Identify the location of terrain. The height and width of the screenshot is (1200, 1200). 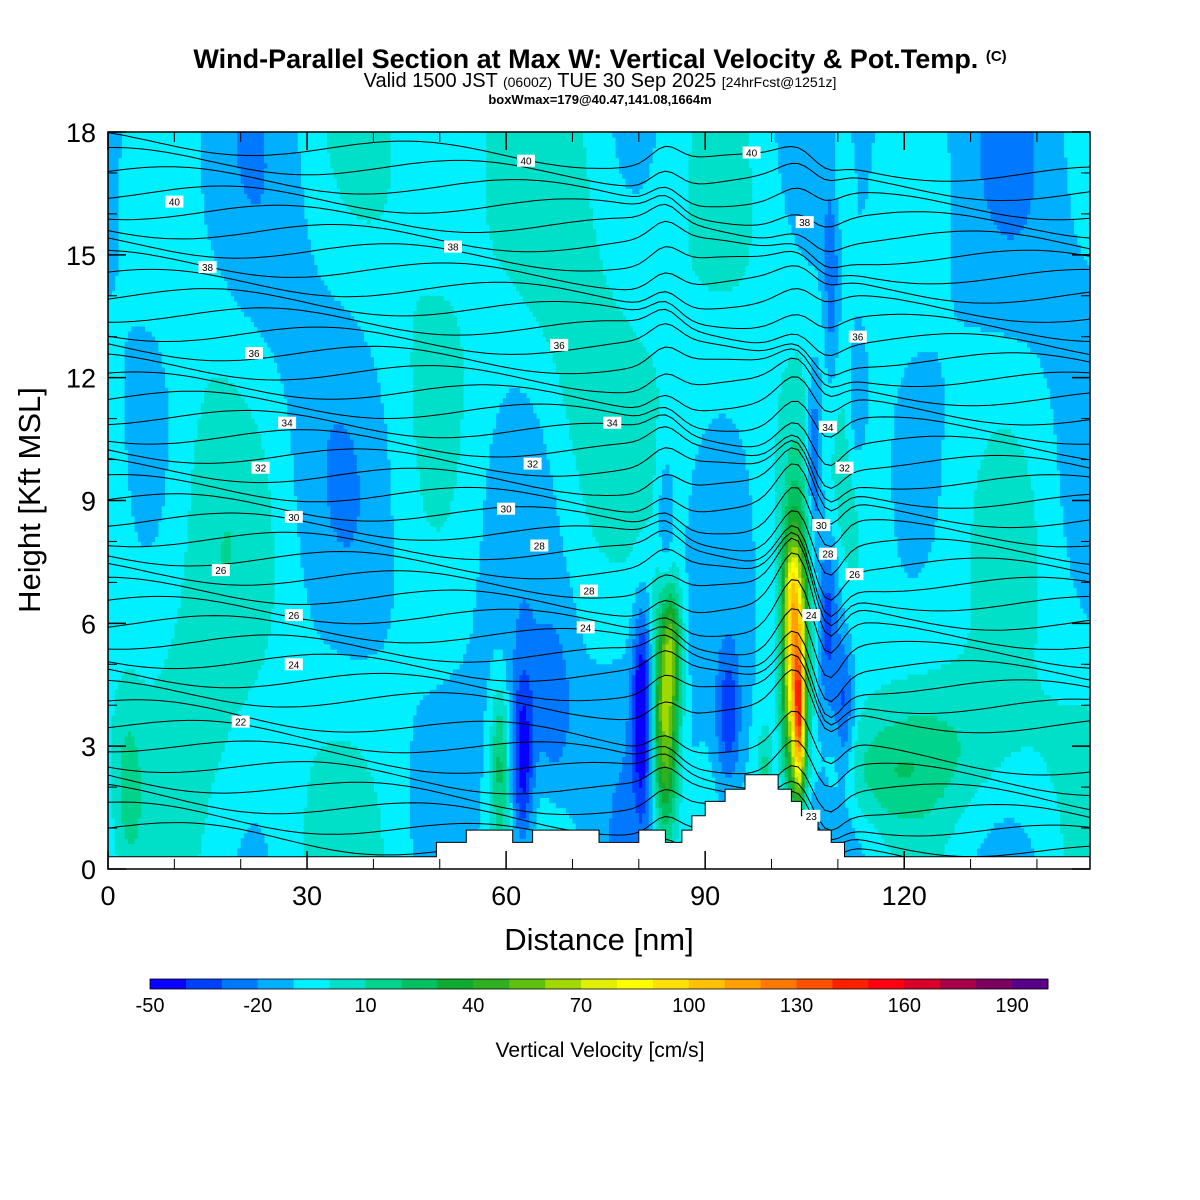
(599, 821).